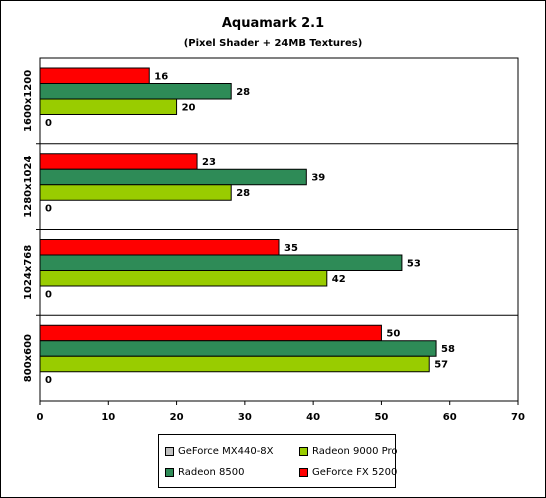  I want to click on data-label: 50, so click(393, 334).